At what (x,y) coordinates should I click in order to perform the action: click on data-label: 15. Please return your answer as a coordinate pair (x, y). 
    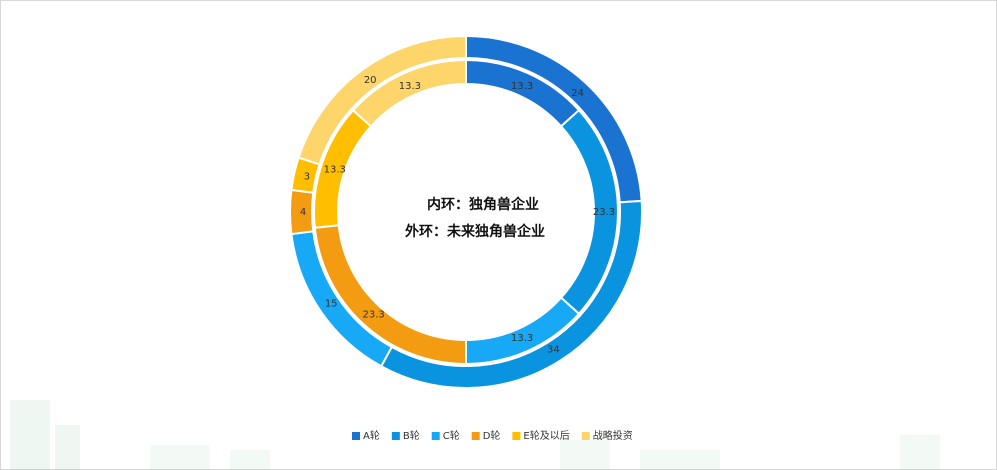
    Looking at the image, I should click on (331, 304).